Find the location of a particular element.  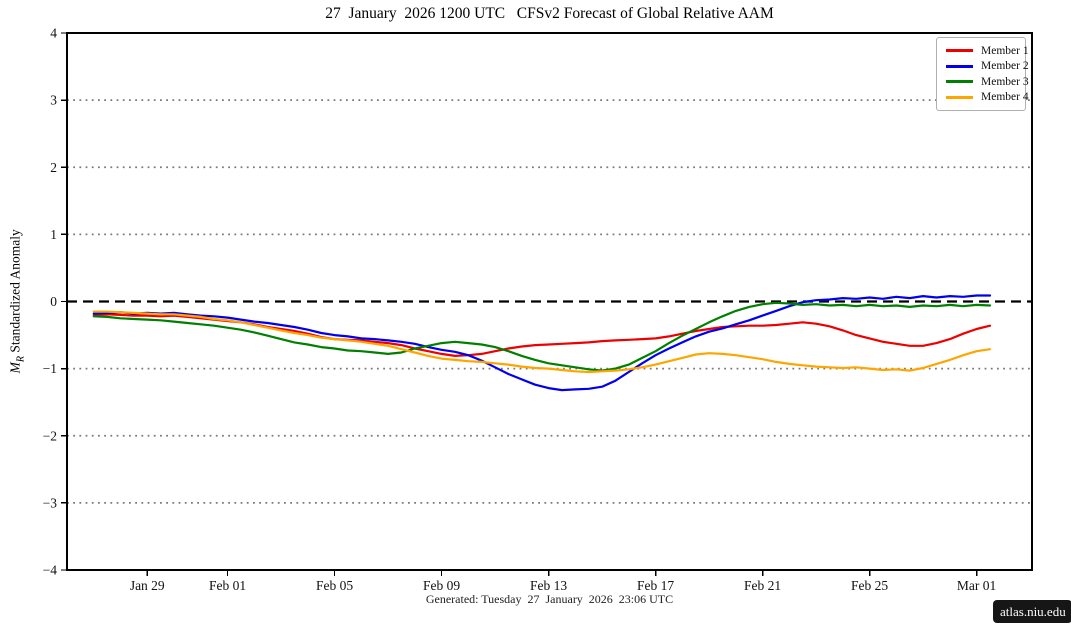

legend-item-member-4: Member 4 is located at coordinates (987, 98).